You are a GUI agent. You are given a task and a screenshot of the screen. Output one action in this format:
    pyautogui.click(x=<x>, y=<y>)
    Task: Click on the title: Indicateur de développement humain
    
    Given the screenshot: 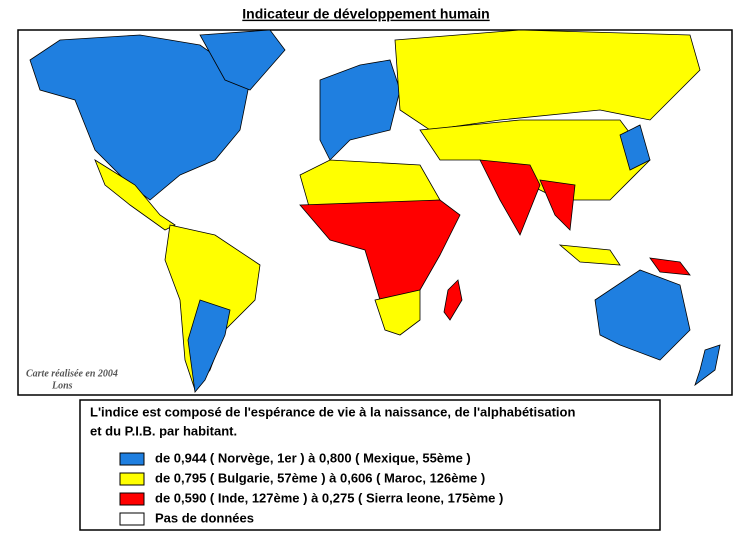 What is the action you would take?
    pyautogui.click(x=365, y=14)
    